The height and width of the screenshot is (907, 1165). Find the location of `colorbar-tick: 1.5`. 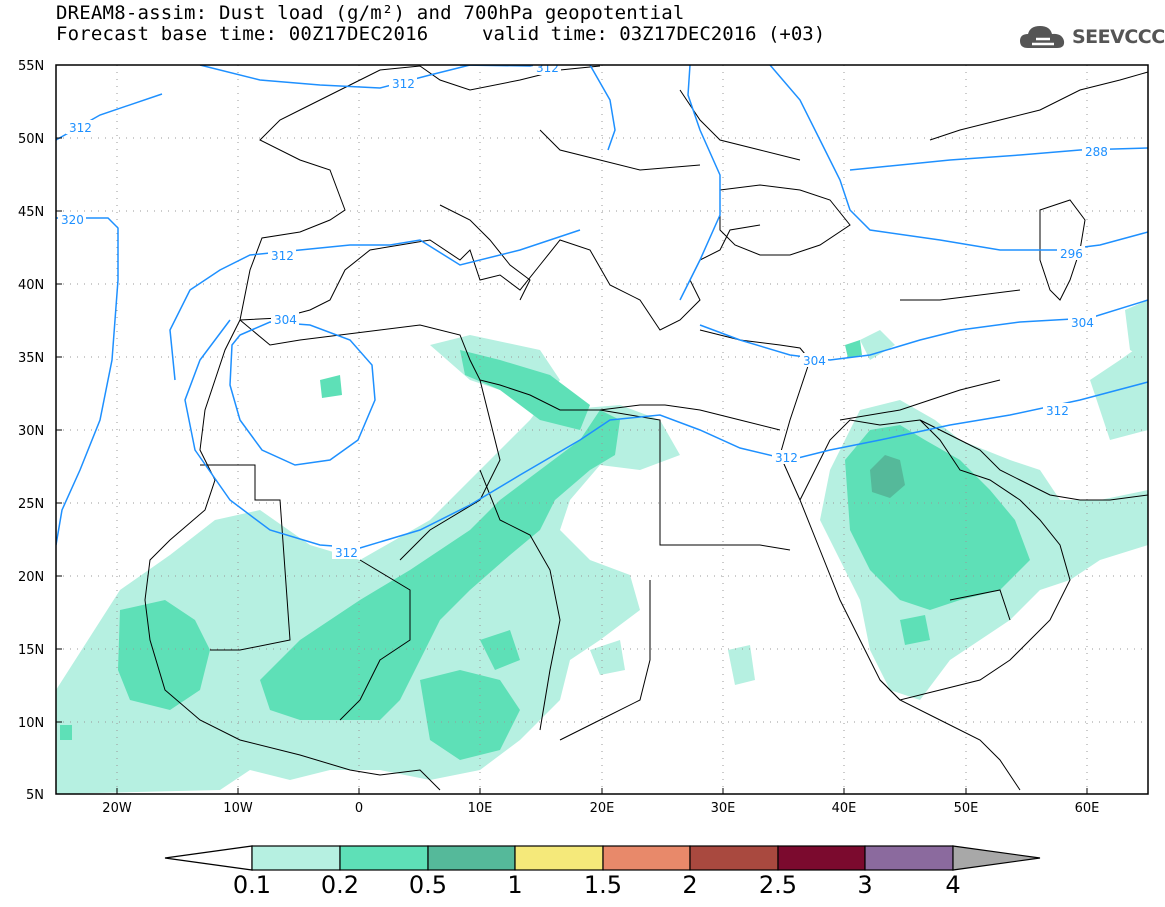

colorbar-tick: 1.5 is located at coordinates (603, 885).